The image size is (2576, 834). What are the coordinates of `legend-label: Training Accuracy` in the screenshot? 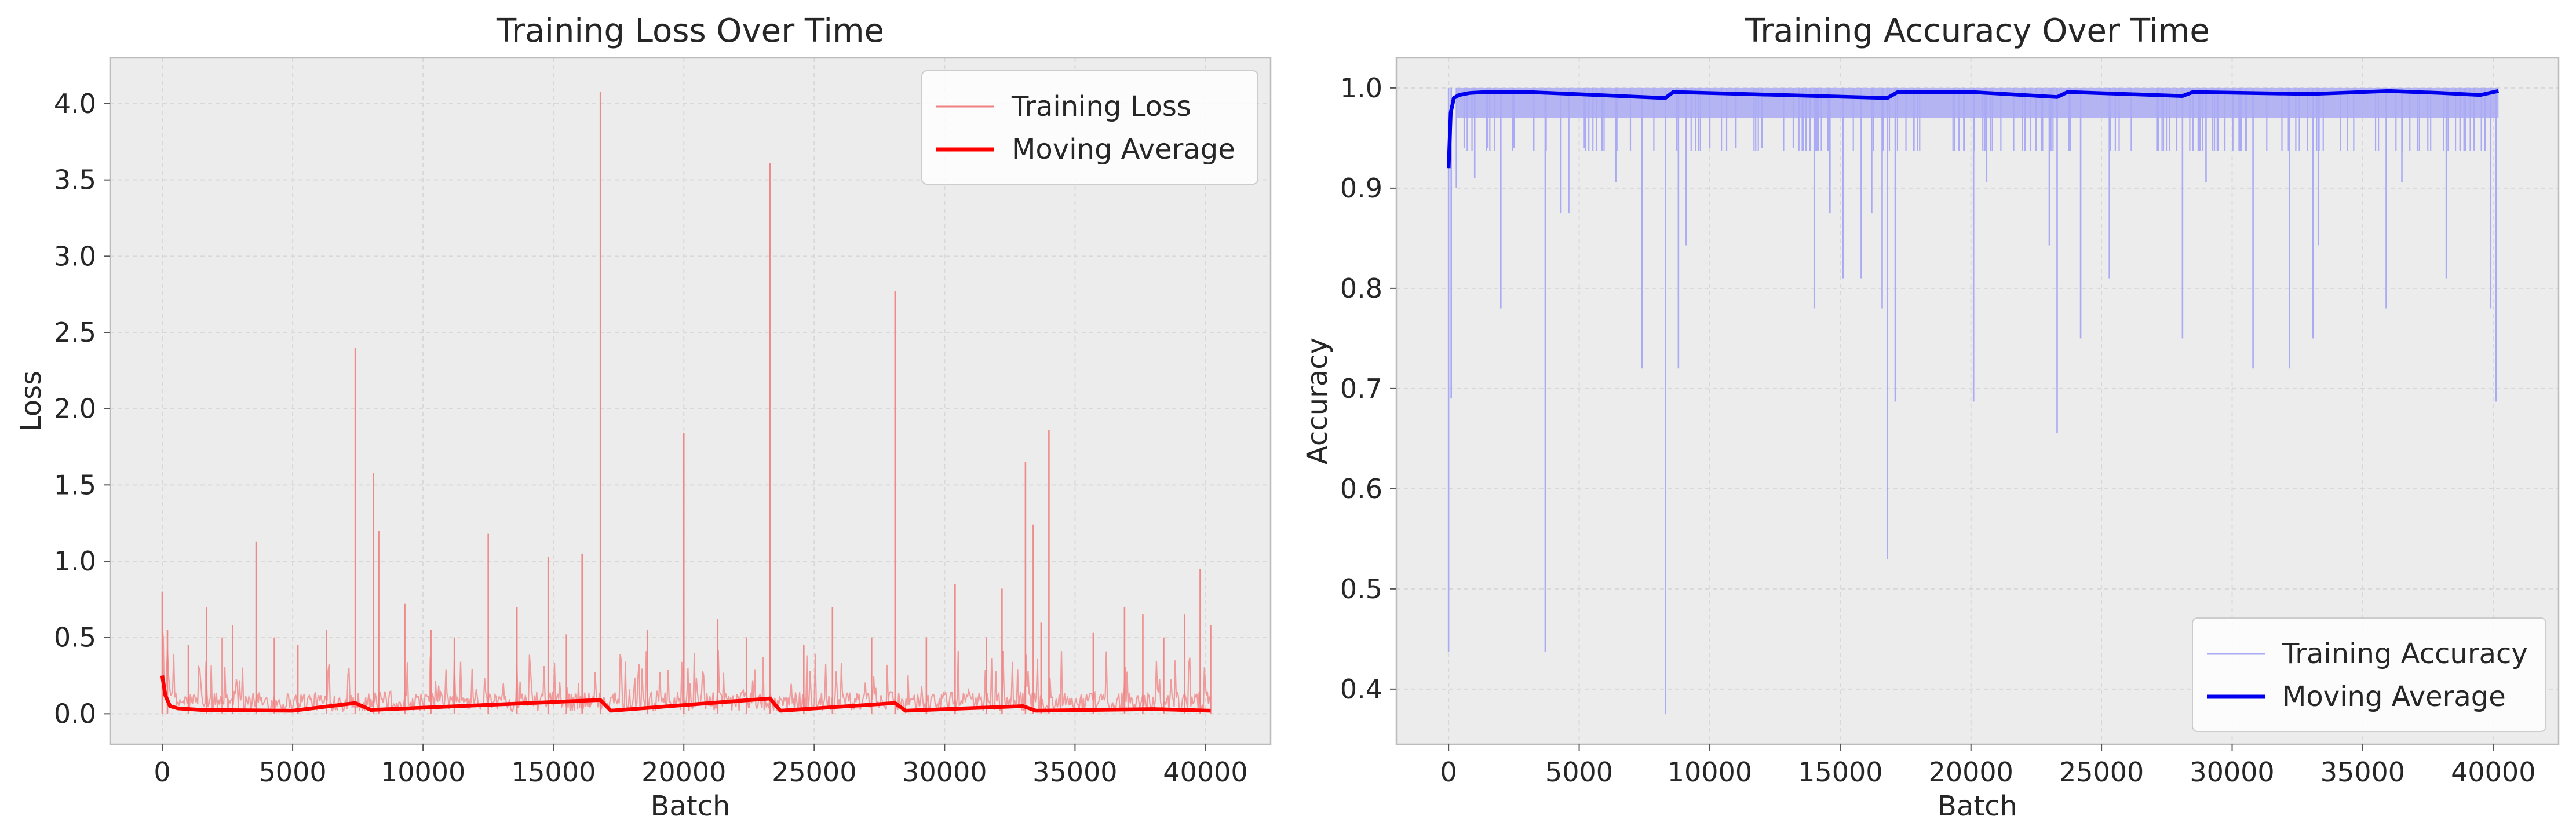 It's located at (2405, 654).